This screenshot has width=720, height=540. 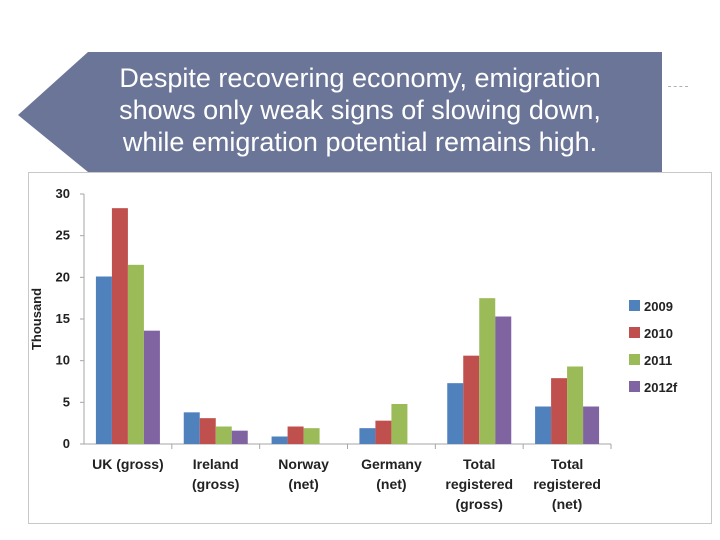 What do you see at coordinates (661, 387) in the screenshot?
I see `legend-label-2012f: 2012f` at bounding box center [661, 387].